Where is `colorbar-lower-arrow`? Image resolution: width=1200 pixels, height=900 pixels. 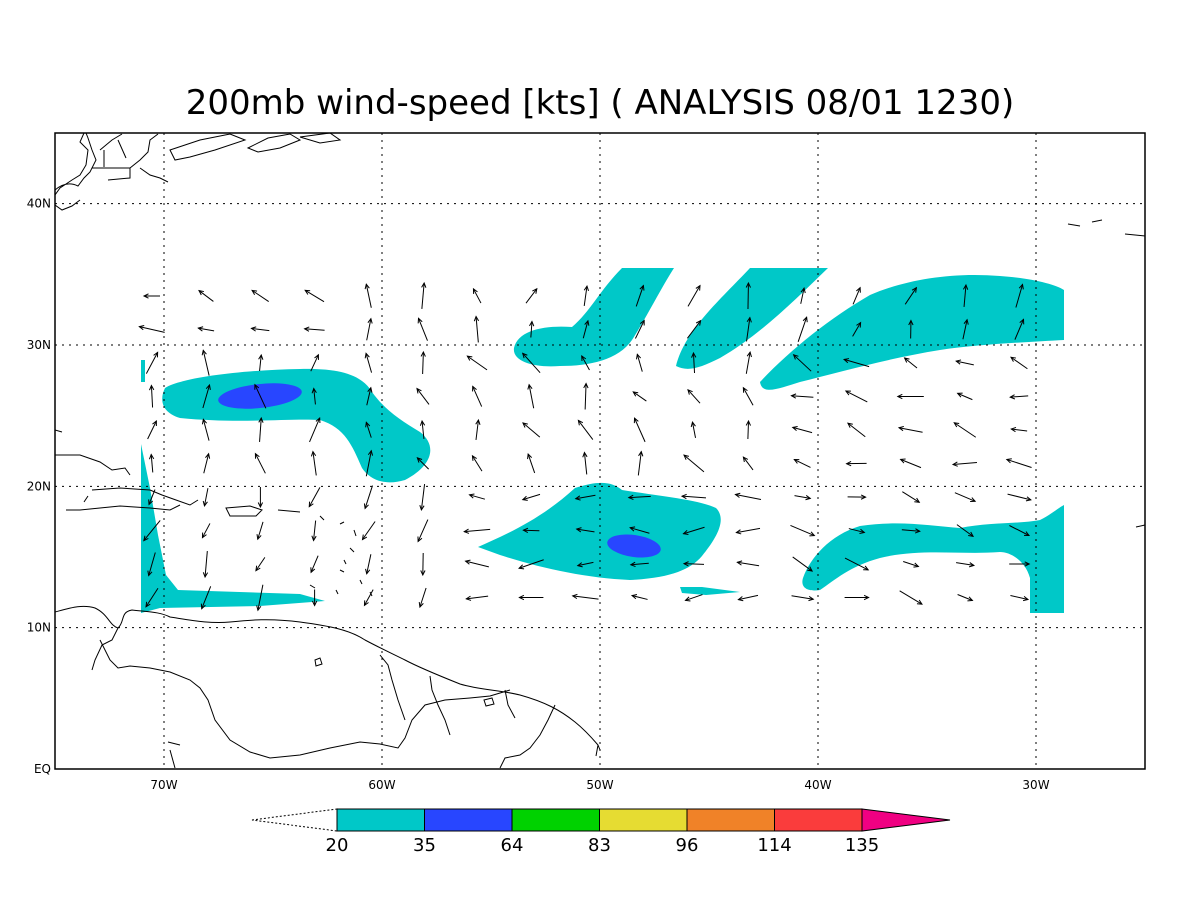 colorbar-lower-arrow is located at coordinates (294, 820).